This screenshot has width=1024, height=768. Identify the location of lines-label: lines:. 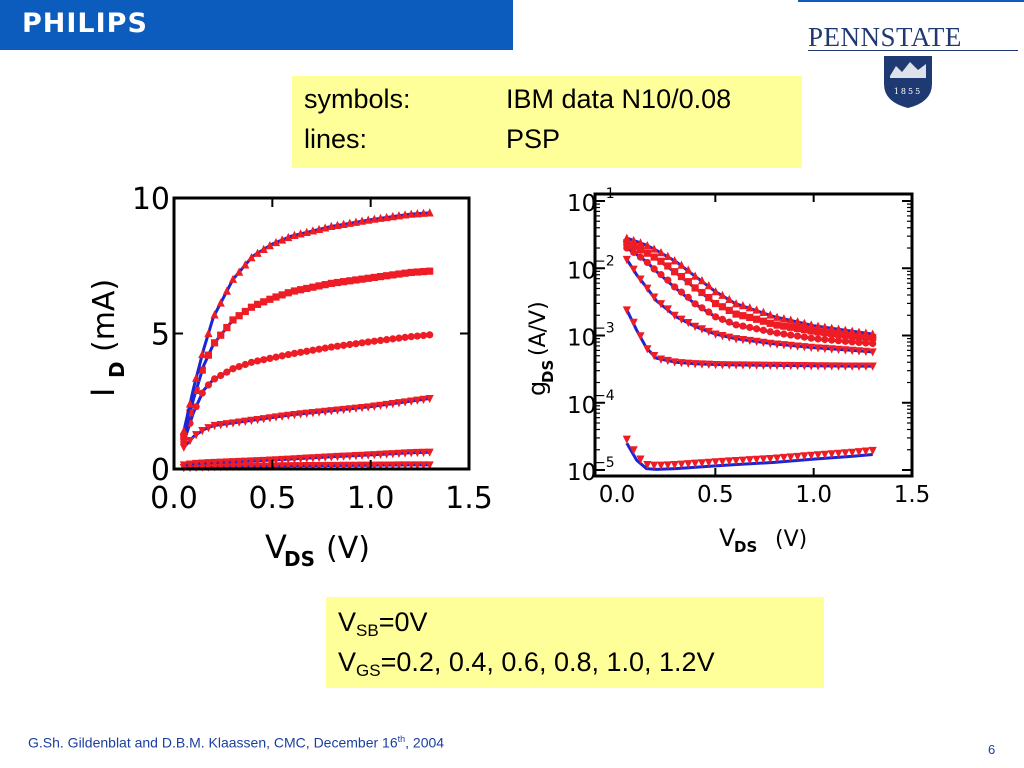
(336, 139).